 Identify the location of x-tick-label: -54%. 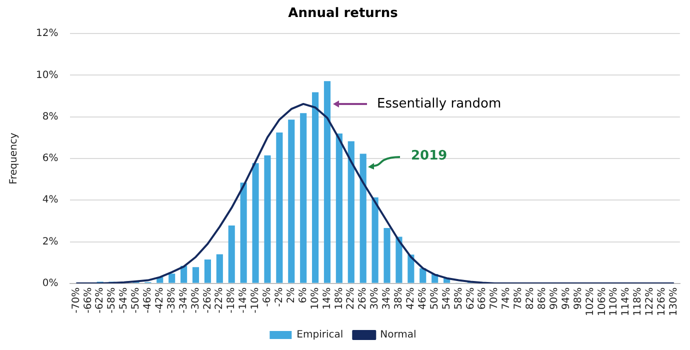
(124, 300).